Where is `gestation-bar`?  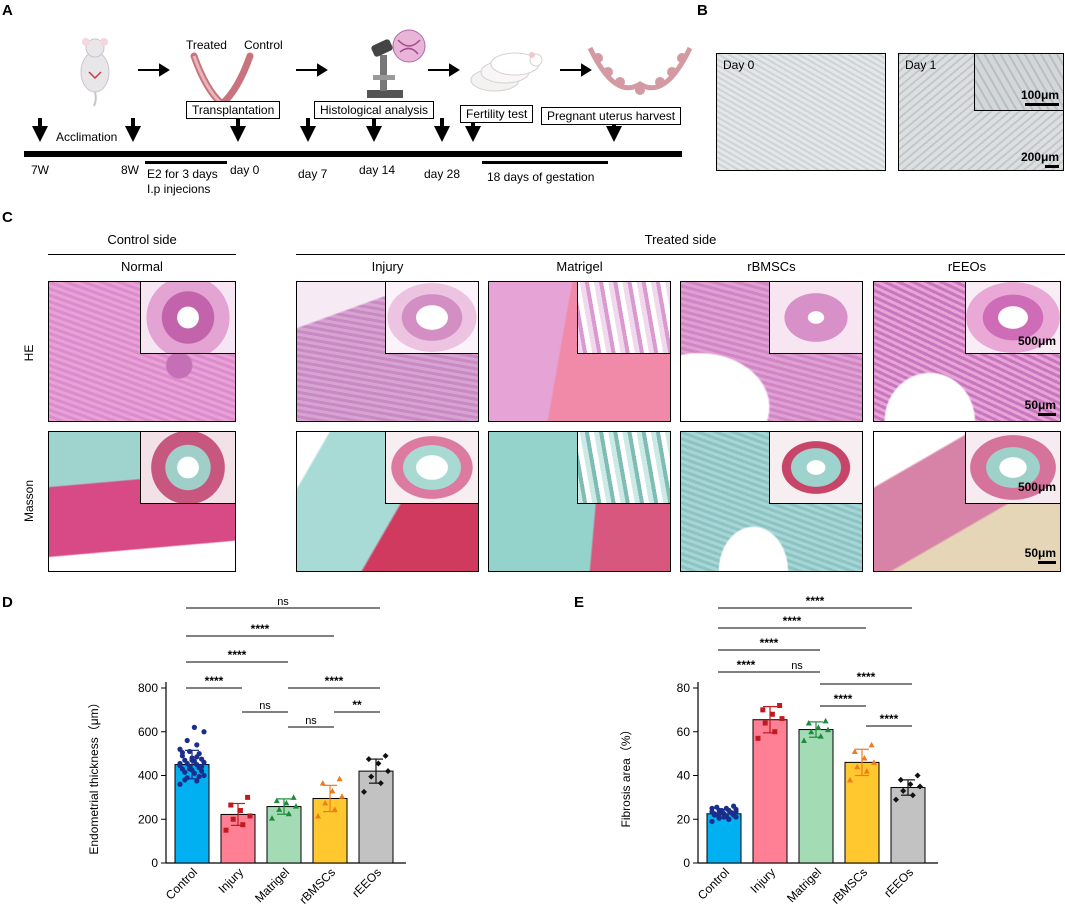
gestation-bar is located at coordinates (545, 162).